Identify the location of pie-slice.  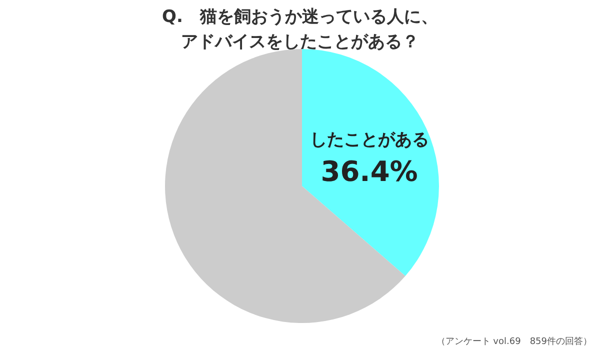
(370, 162).